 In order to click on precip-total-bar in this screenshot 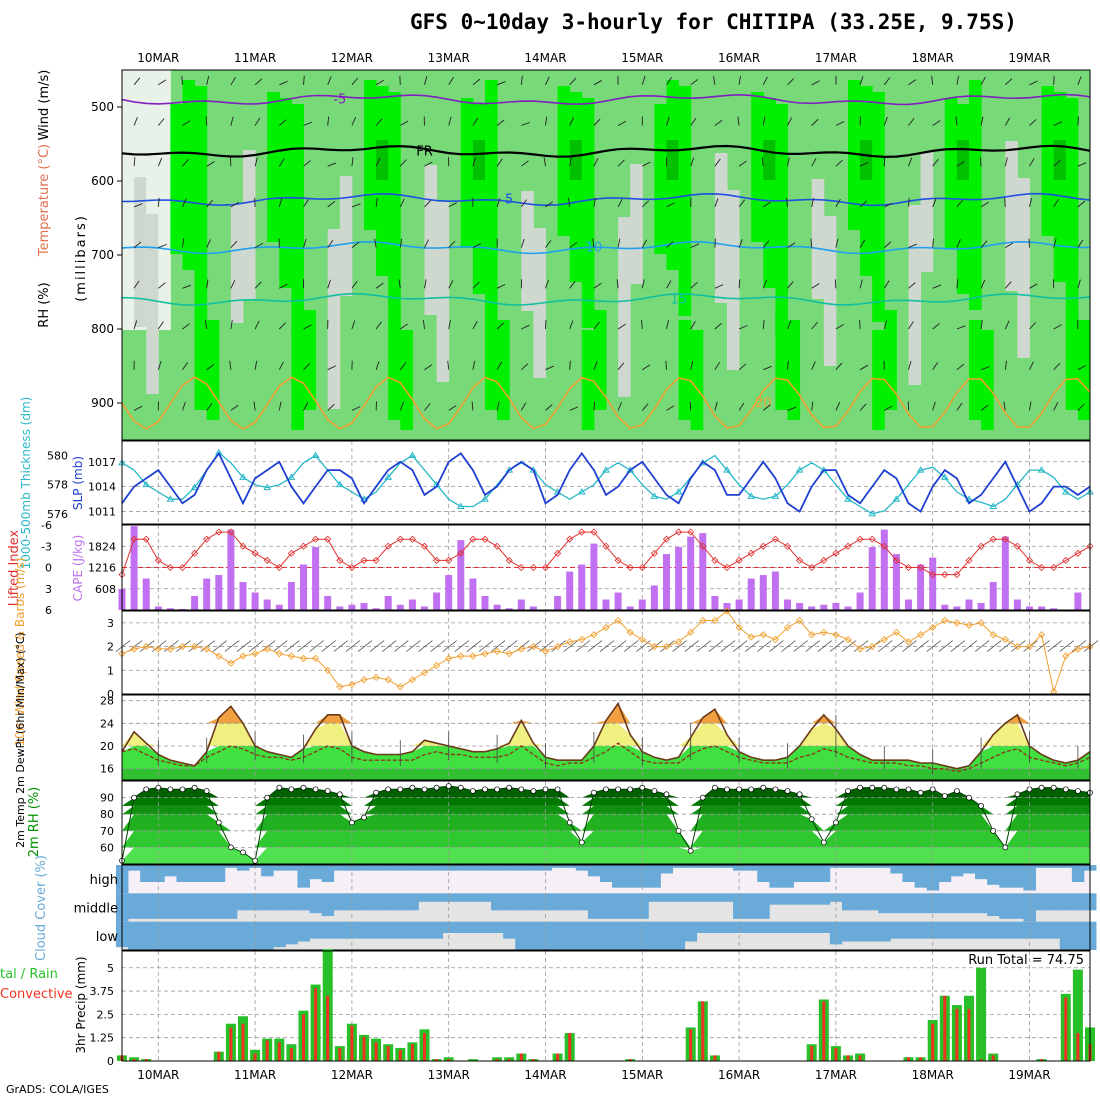, I will do `click(472, 1060)`.